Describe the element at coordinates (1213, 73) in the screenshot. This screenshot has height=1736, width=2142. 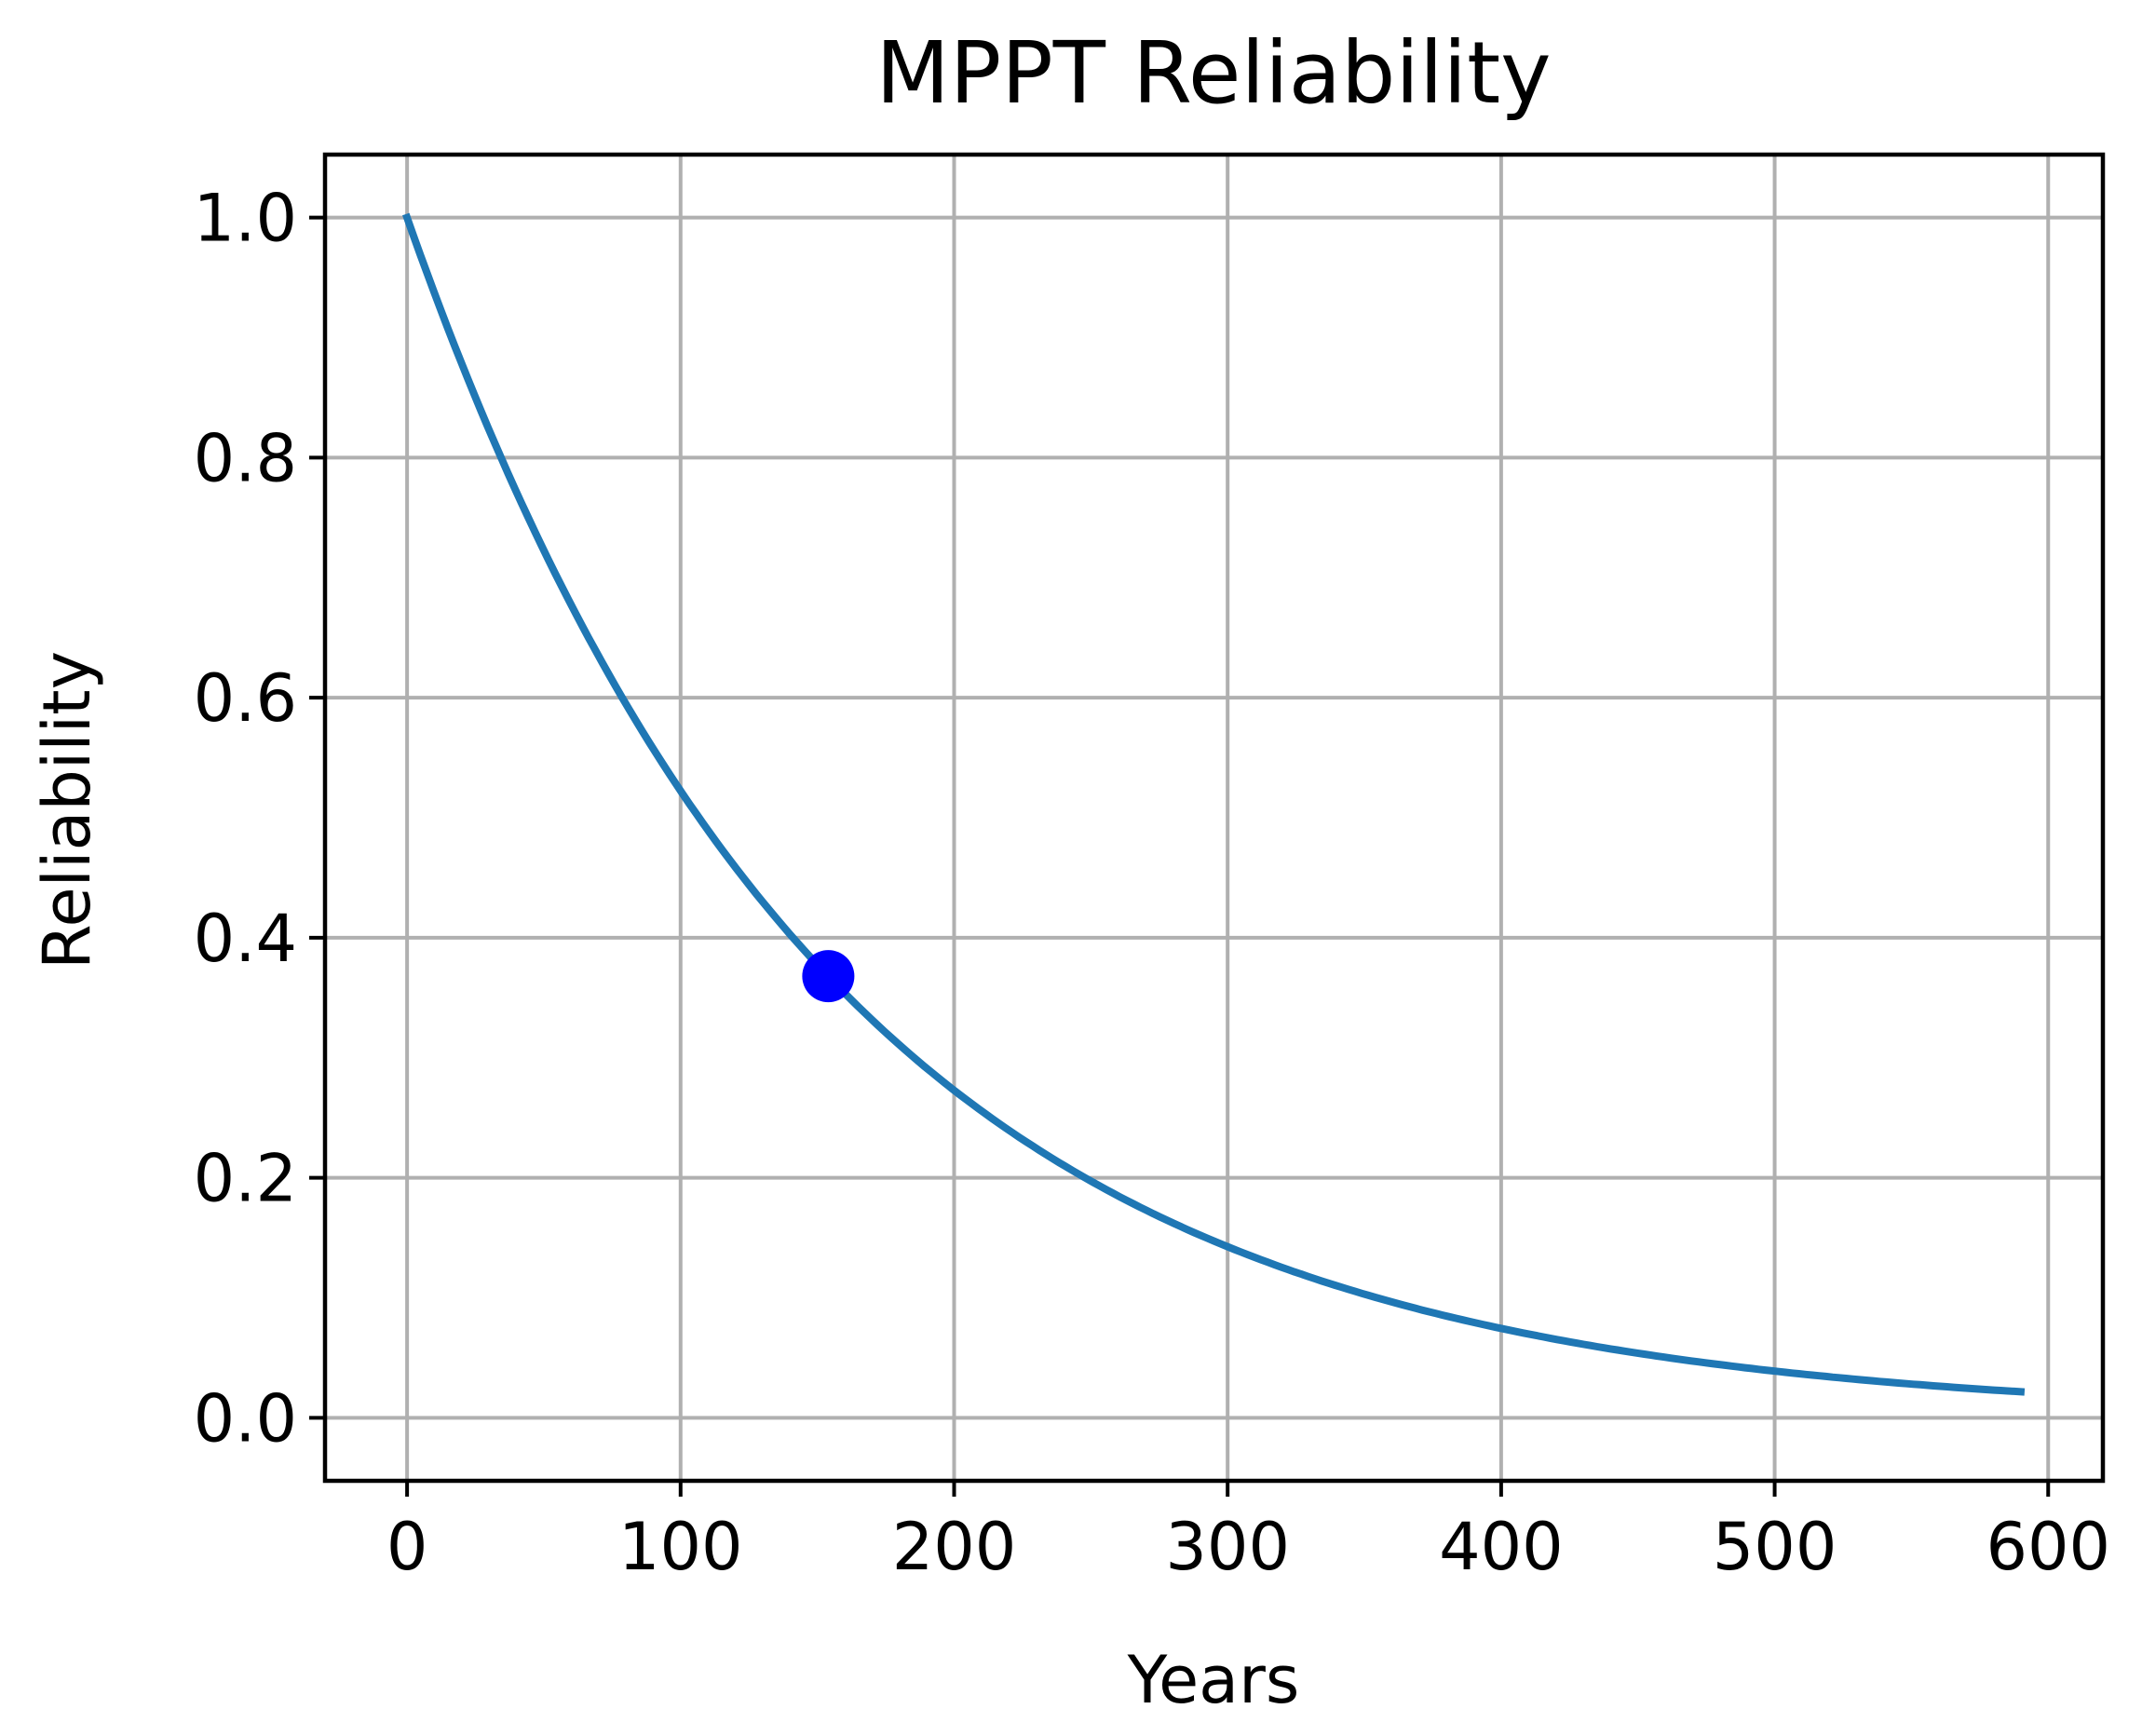
I see `chart-title: MPPT Reliability` at that location.